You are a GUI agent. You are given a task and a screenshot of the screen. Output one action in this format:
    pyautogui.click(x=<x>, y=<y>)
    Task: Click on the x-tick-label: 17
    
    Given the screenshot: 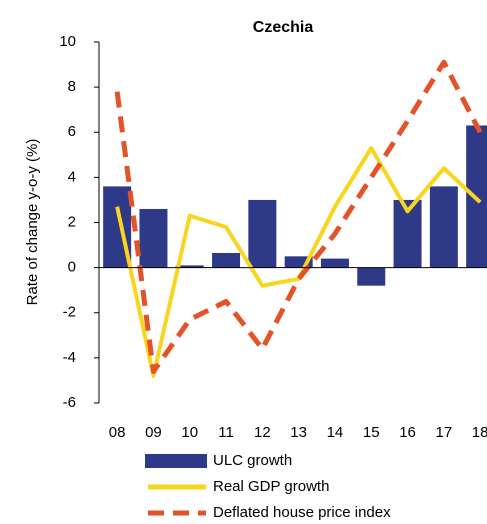 What is the action you would take?
    pyautogui.click(x=444, y=432)
    